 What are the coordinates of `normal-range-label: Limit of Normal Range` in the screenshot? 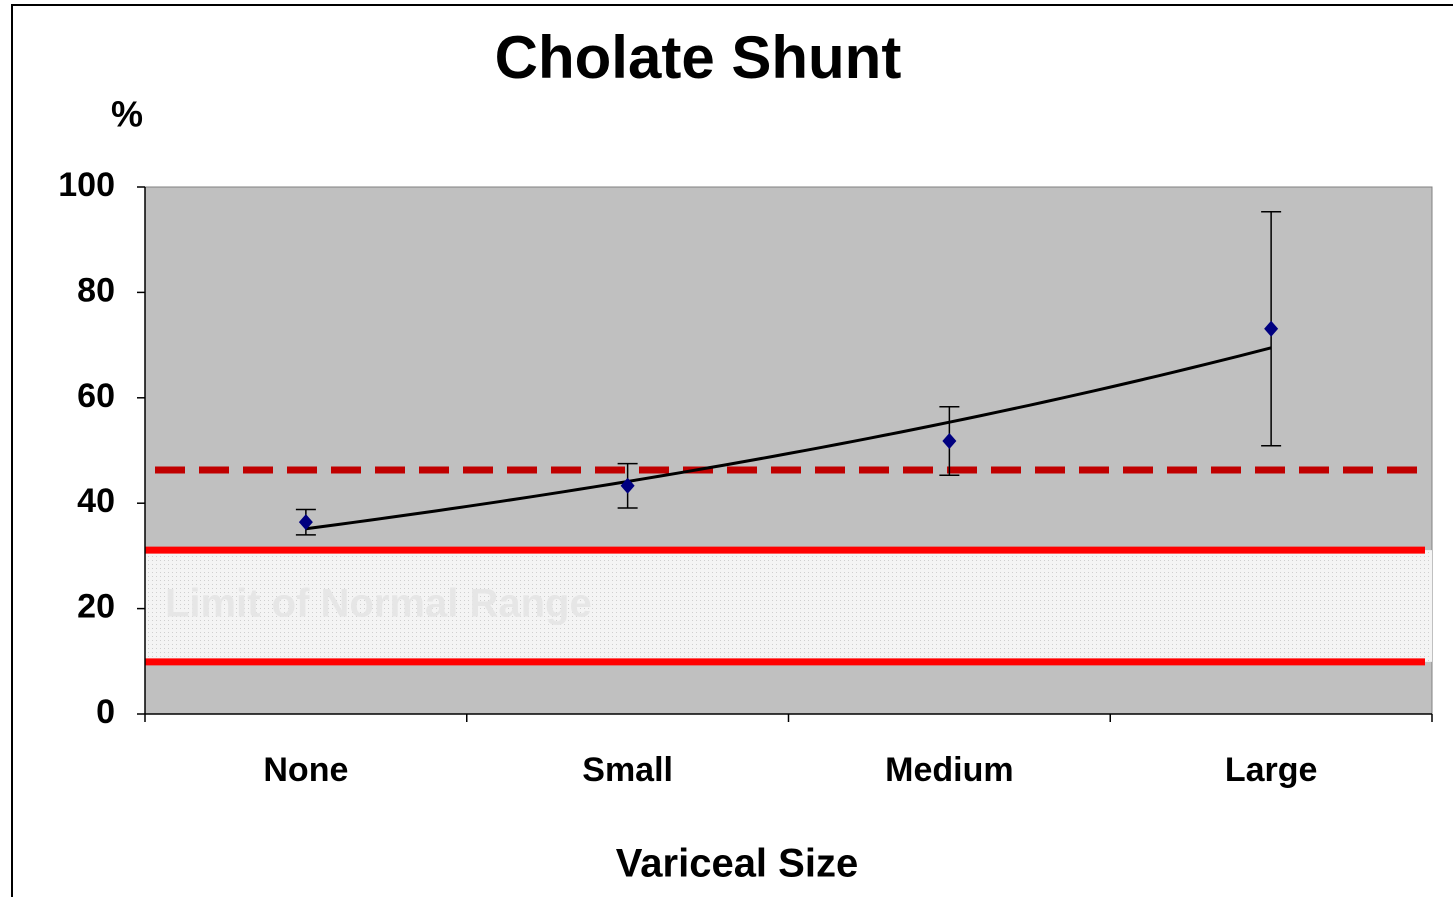 It's located at (378, 604).